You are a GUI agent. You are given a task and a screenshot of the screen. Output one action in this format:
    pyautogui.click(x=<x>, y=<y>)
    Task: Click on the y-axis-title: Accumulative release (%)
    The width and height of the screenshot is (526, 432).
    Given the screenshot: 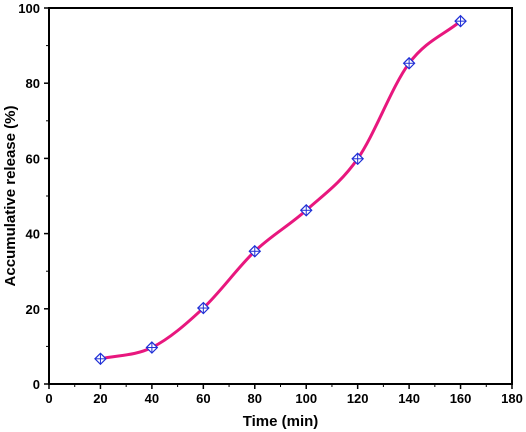 What is the action you would take?
    pyautogui.click(x=10, y=196)
    